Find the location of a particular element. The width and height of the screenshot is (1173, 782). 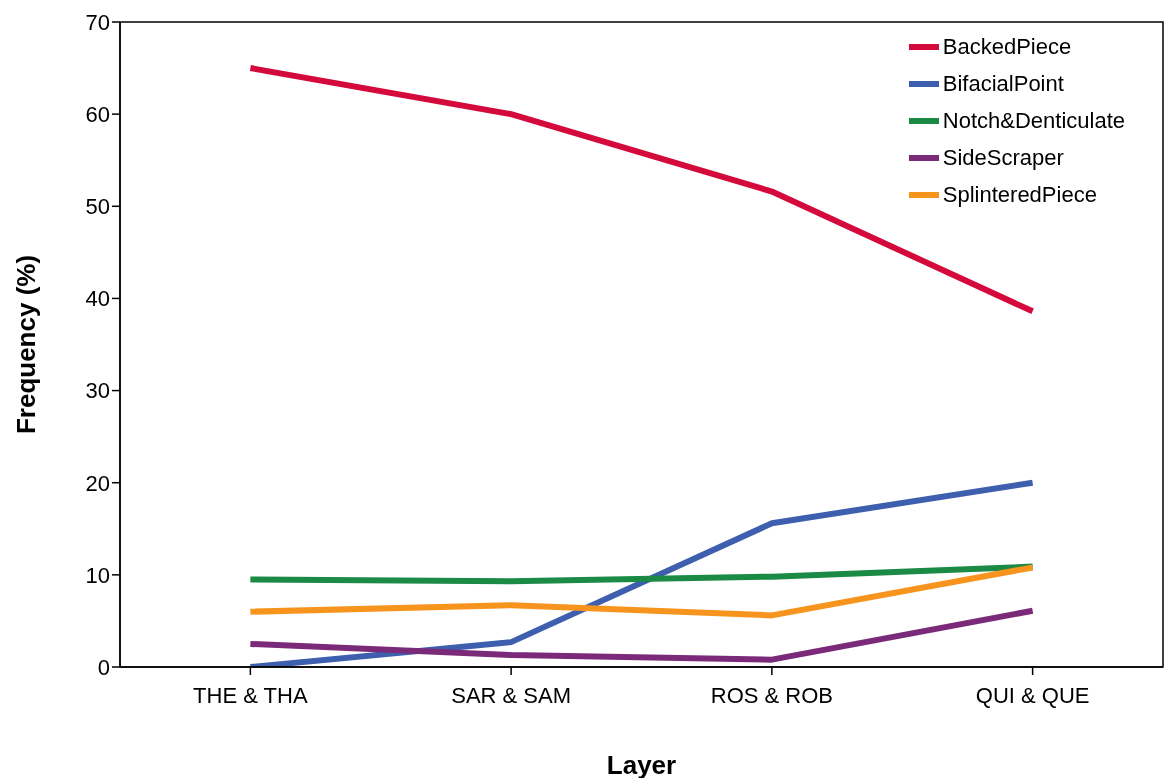

x-tick-label: ROS & ROB is located at coordinates (771, 695).